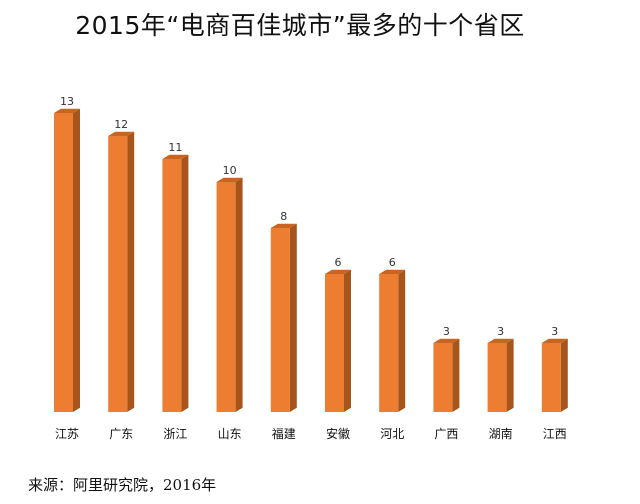 The image size is (640, 504). Describe the element at coordinates (122, 485) in the screenshot. I see `source-note: 来源：阿里研究院，2016年` at that location.